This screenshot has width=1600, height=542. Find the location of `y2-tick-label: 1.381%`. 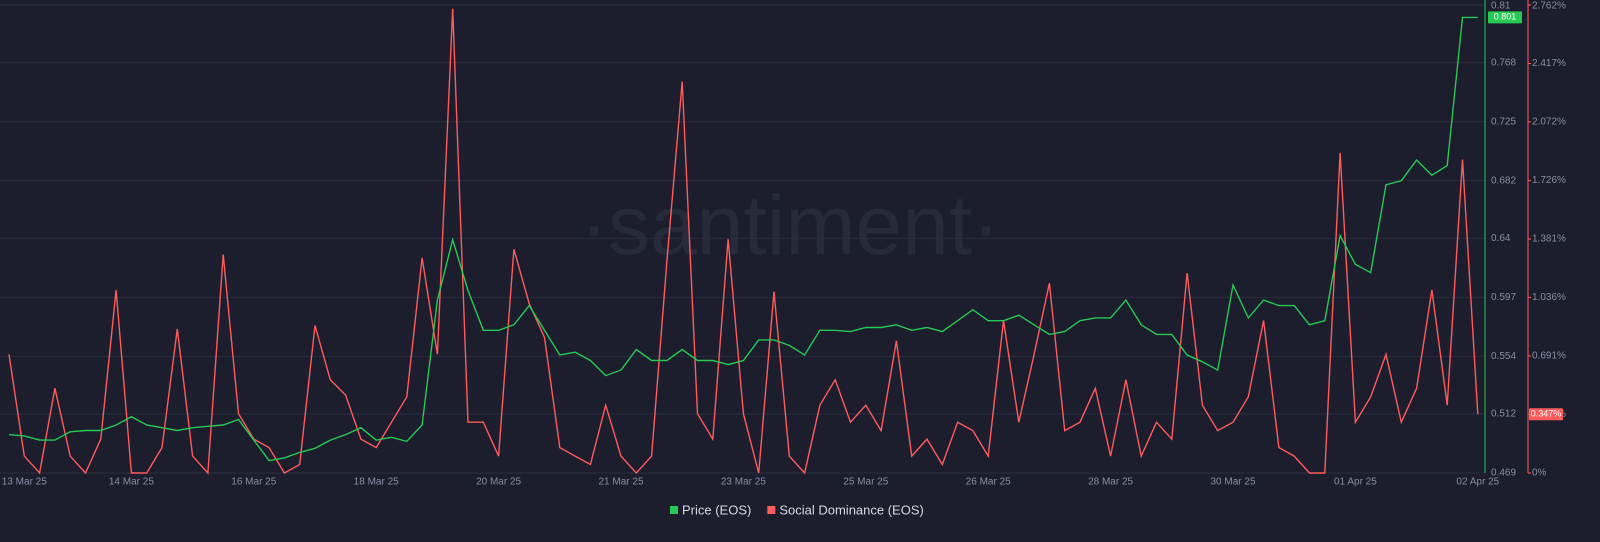

y2-tick-label: 1.381% is located at coordinates (1549, 239).